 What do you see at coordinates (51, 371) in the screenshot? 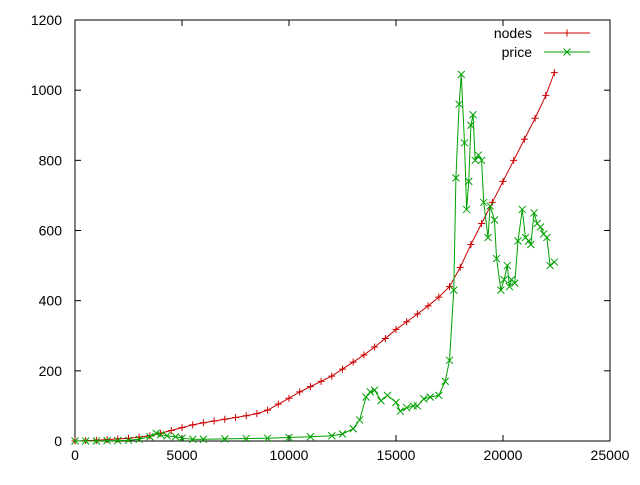
I see `y-tick-label: 200` at bounding box center [51, 371].